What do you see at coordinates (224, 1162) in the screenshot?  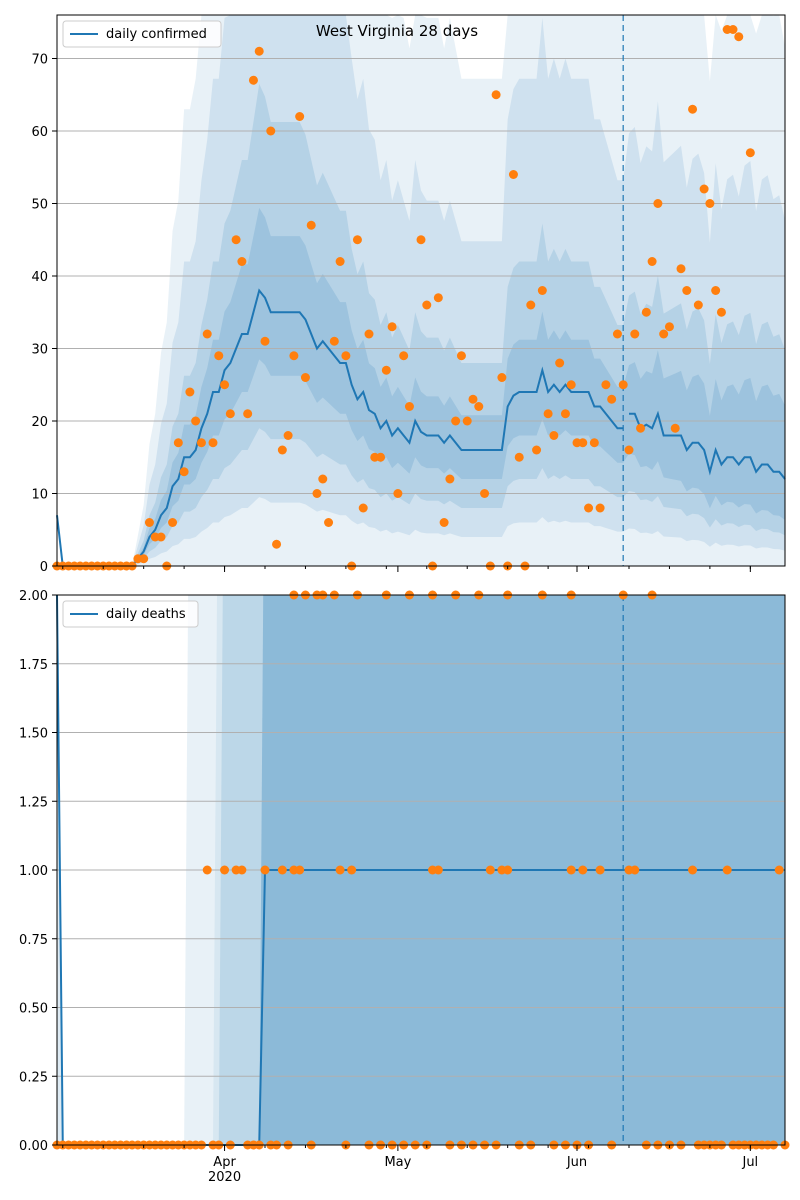 I see `x-tick-label: Apr` at bounding box center [224, 1162].